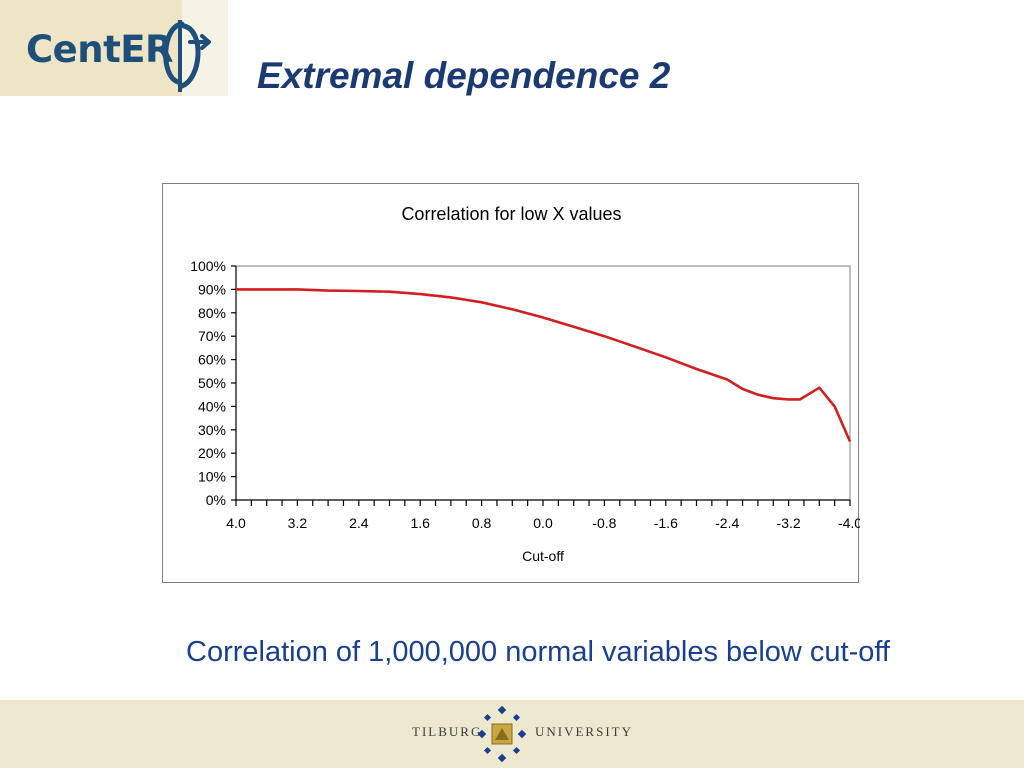  What do you see at coordinates (543, 556) in the screenshot?
I see `x-axis-label: Cut-off` at bounding box center [543, 556].